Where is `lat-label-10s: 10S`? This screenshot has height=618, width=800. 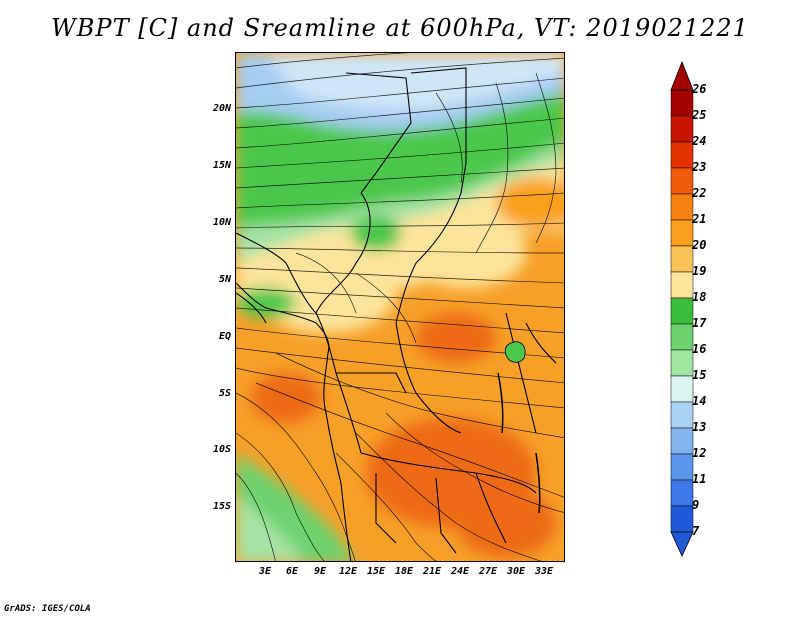 lat-label-10s: 10S is located at coordinates (221, 449).